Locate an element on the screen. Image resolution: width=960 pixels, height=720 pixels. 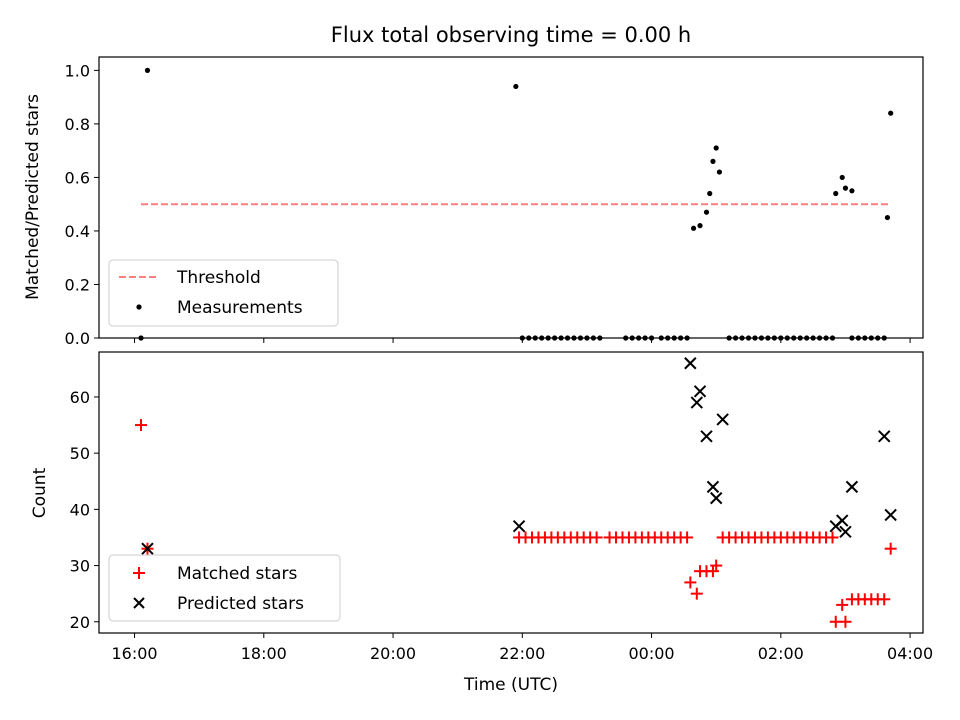
x-tick-label: 02:00 is located at coordinates (781, 653).